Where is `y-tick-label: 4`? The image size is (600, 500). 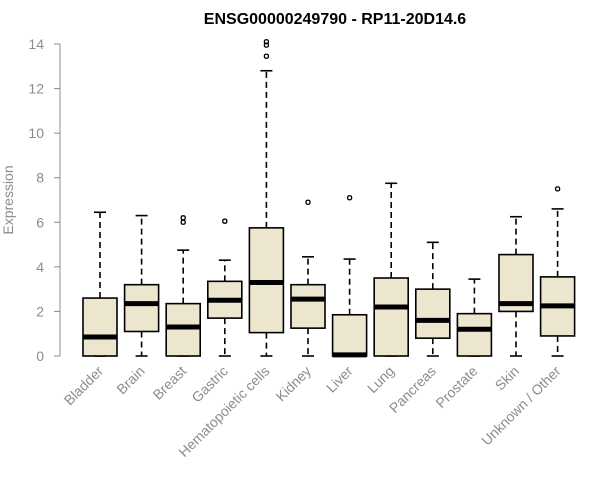
y-tick-label: 4 is located at coordinates (40, 267).